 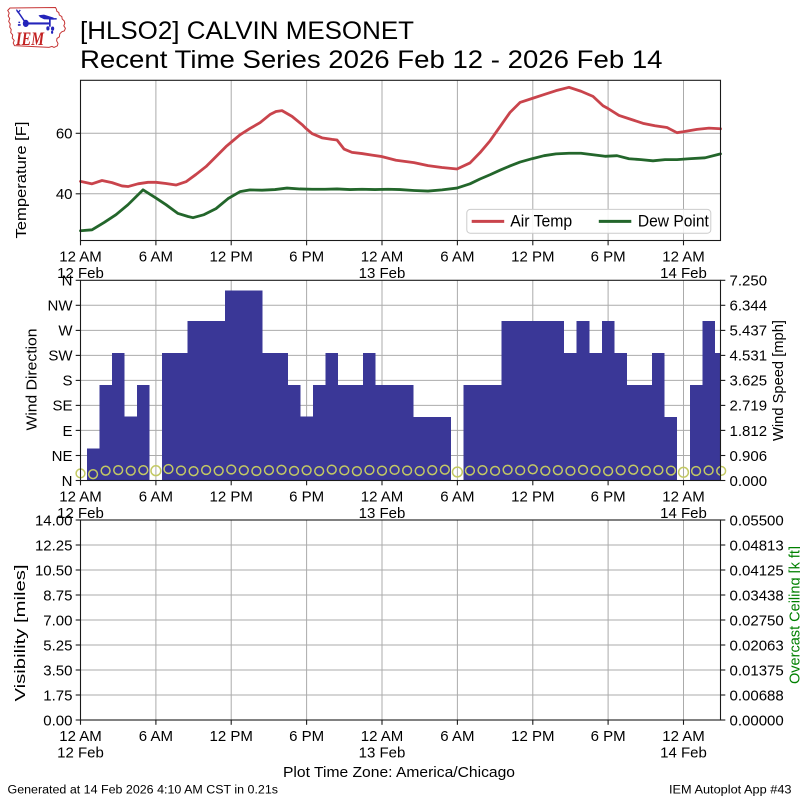 What do you see at coordinates (749, 356) in the screenshot?
I see `svg-text: 4.531` at bounding box center [749, 356].